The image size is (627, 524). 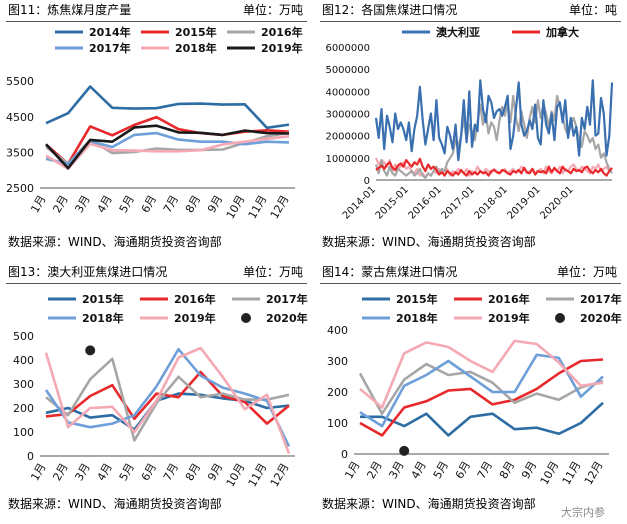 I want to click on x-tick-label: 2019-01, so click(x=523, y=202).